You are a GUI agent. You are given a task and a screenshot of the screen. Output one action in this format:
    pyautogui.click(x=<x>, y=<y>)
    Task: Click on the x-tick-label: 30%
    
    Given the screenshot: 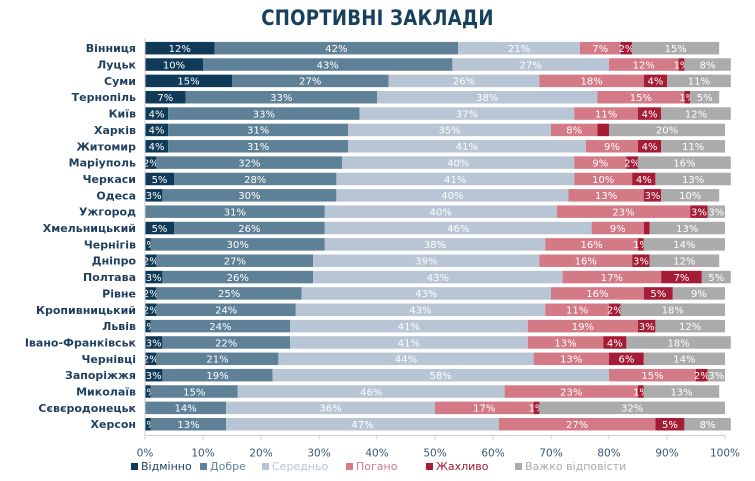 What is the action you would take?
    pyautogui.click(x=318, y=453)
    